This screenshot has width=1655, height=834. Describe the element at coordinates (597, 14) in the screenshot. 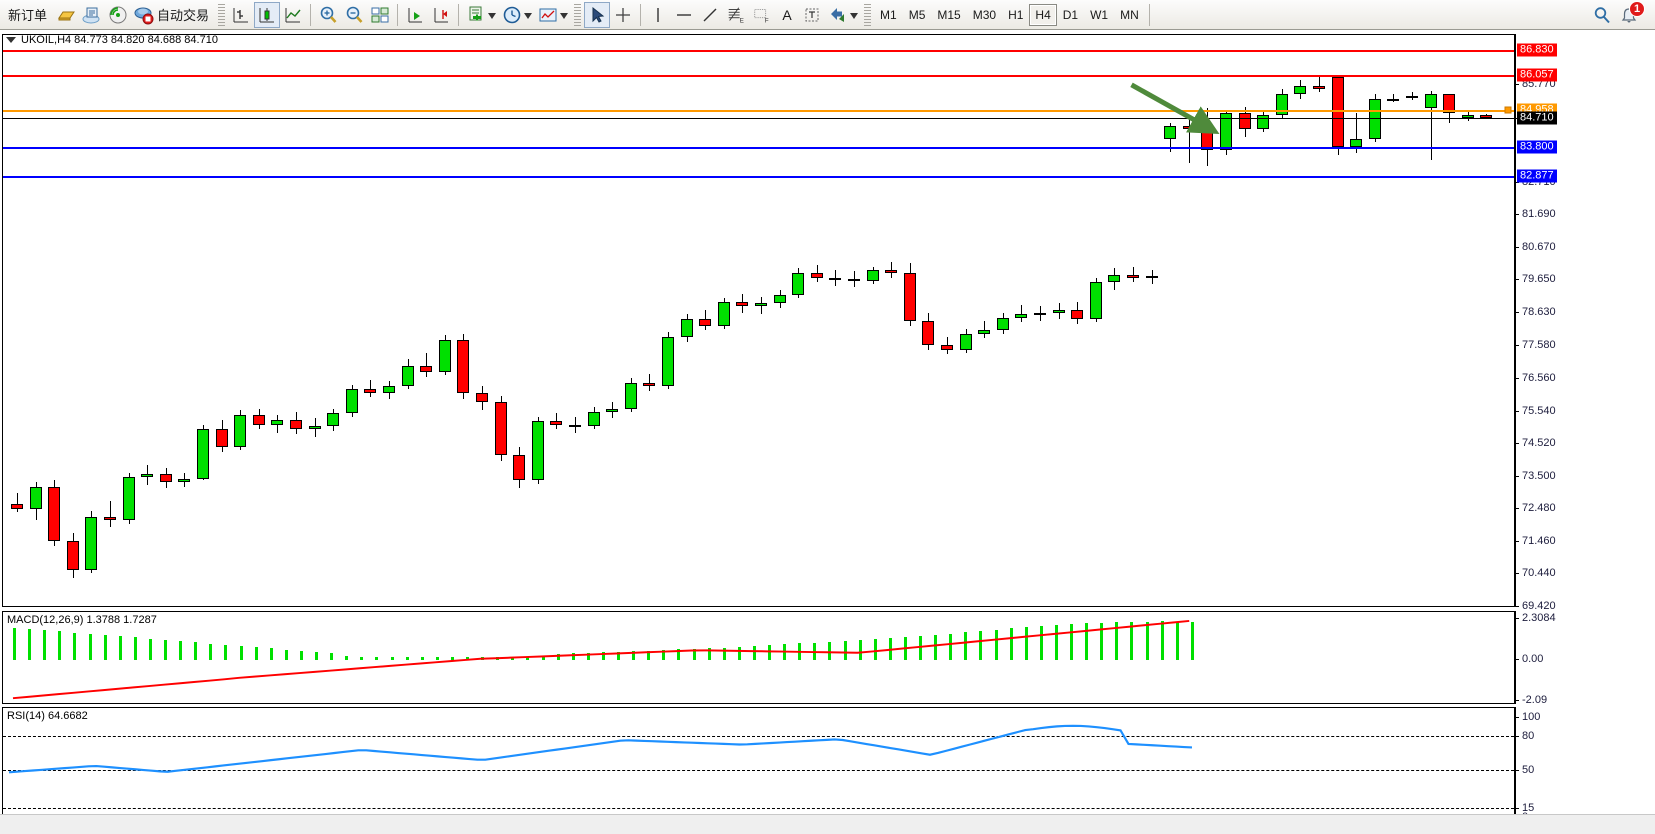

I see `cursor-icon` at that location.